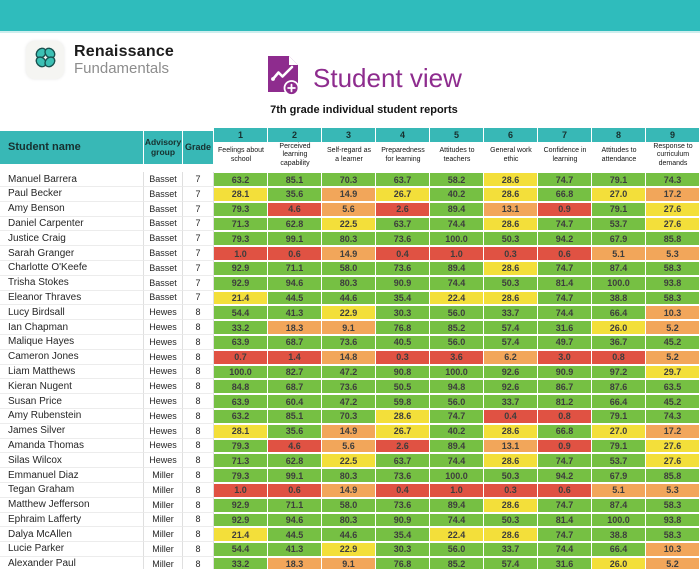  Describe the element at coordinates (72, 224) in the screenshot. I see `student-name-cell: Daniel Carpenter` at that location.